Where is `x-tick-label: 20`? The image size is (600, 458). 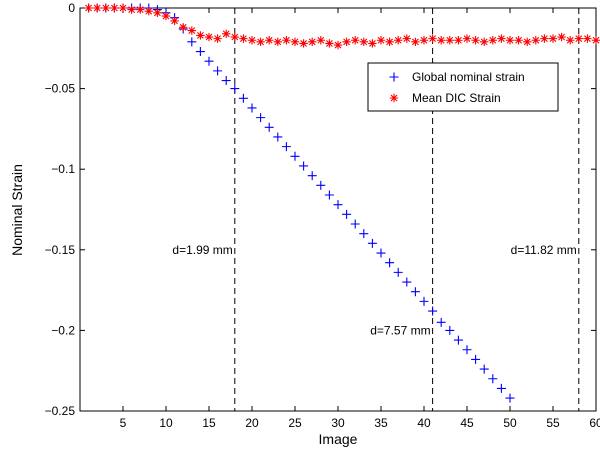
x-tick-label: 20 is located at coordinates (252, 423).